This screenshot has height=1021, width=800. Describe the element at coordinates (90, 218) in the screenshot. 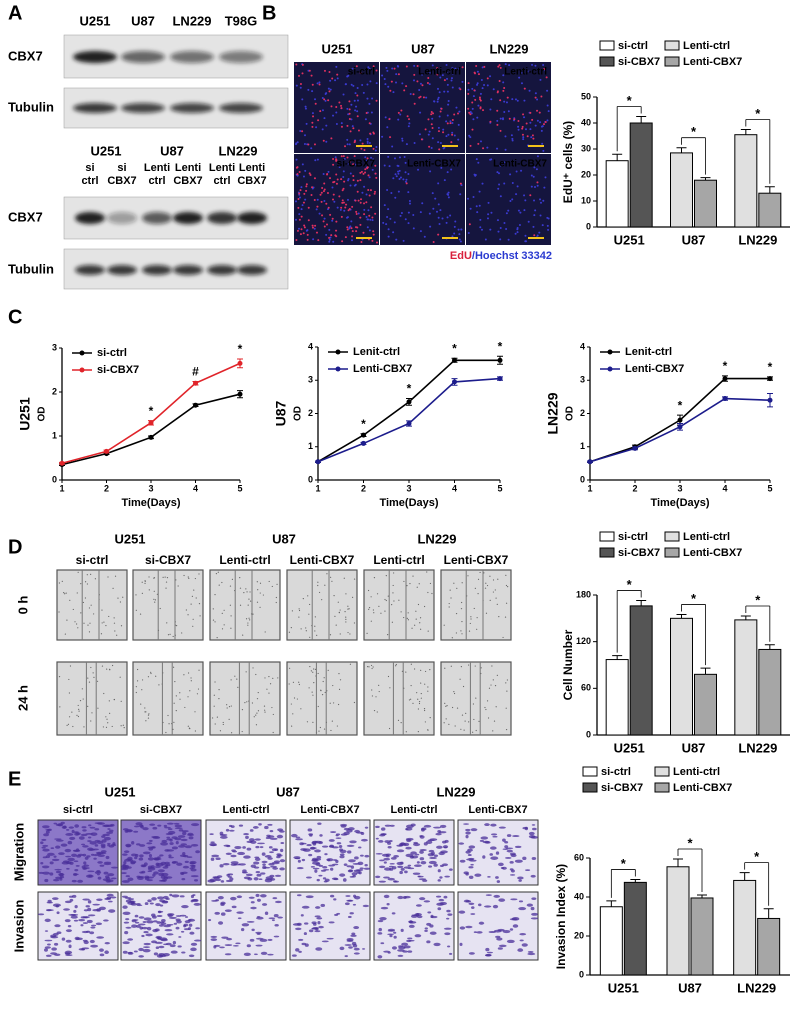

I see `blot-band` at that location.